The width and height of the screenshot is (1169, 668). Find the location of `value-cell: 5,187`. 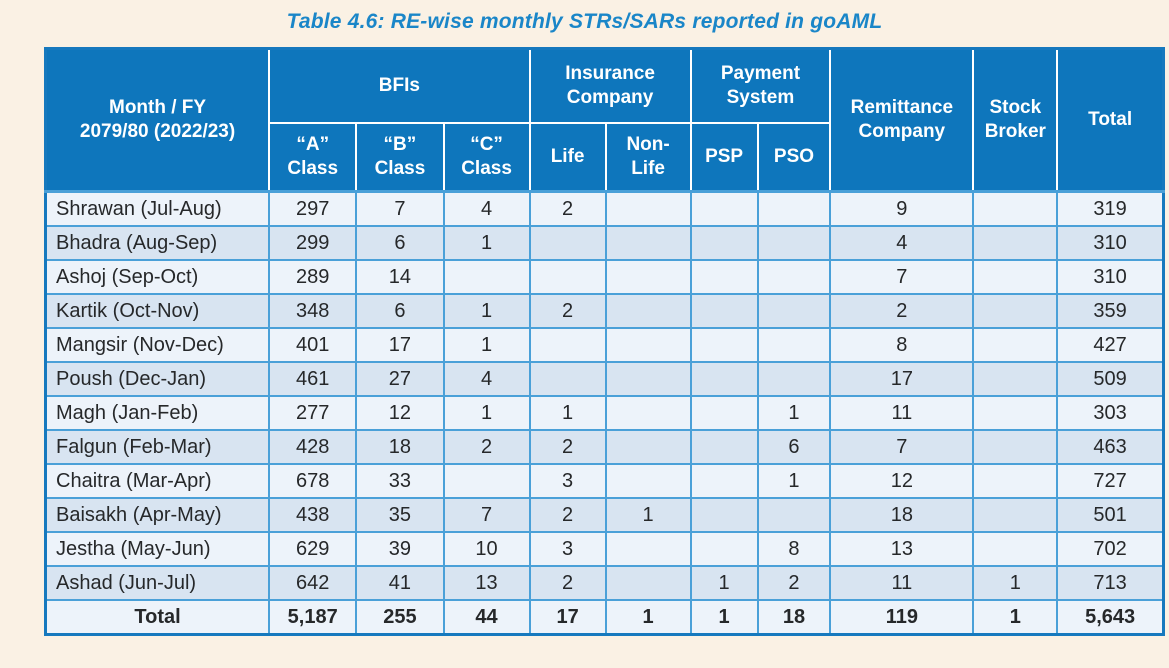

value-cell: 5,187 is located at coordinates (313, 617).